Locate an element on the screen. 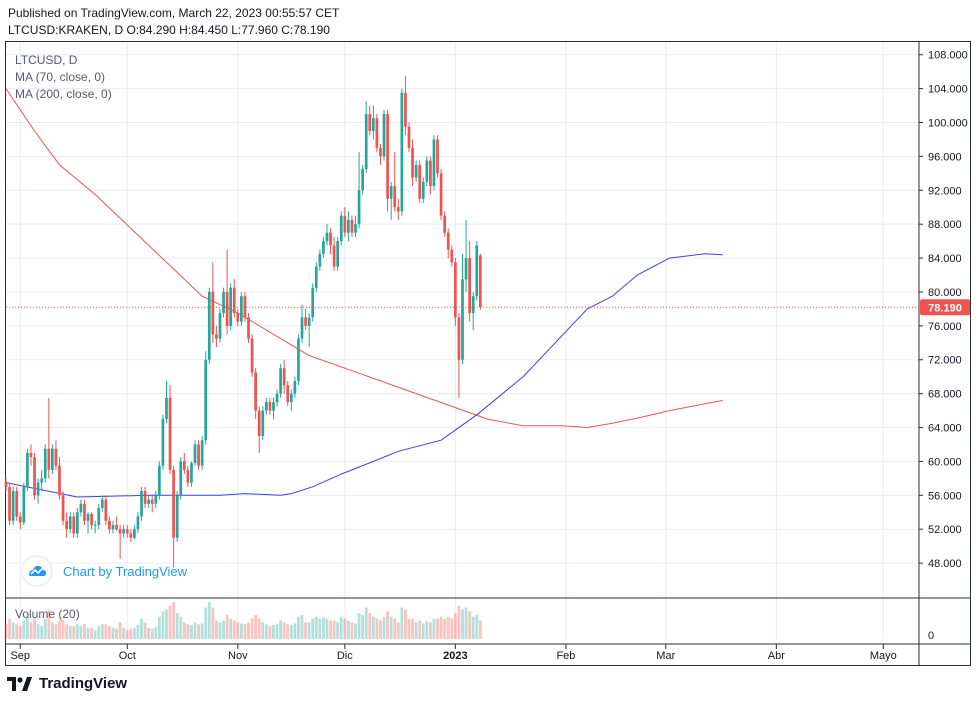 The height and width of the screenshot is (702, 978). y-tick-label: 48.000 is located at coordinates (945, 564).